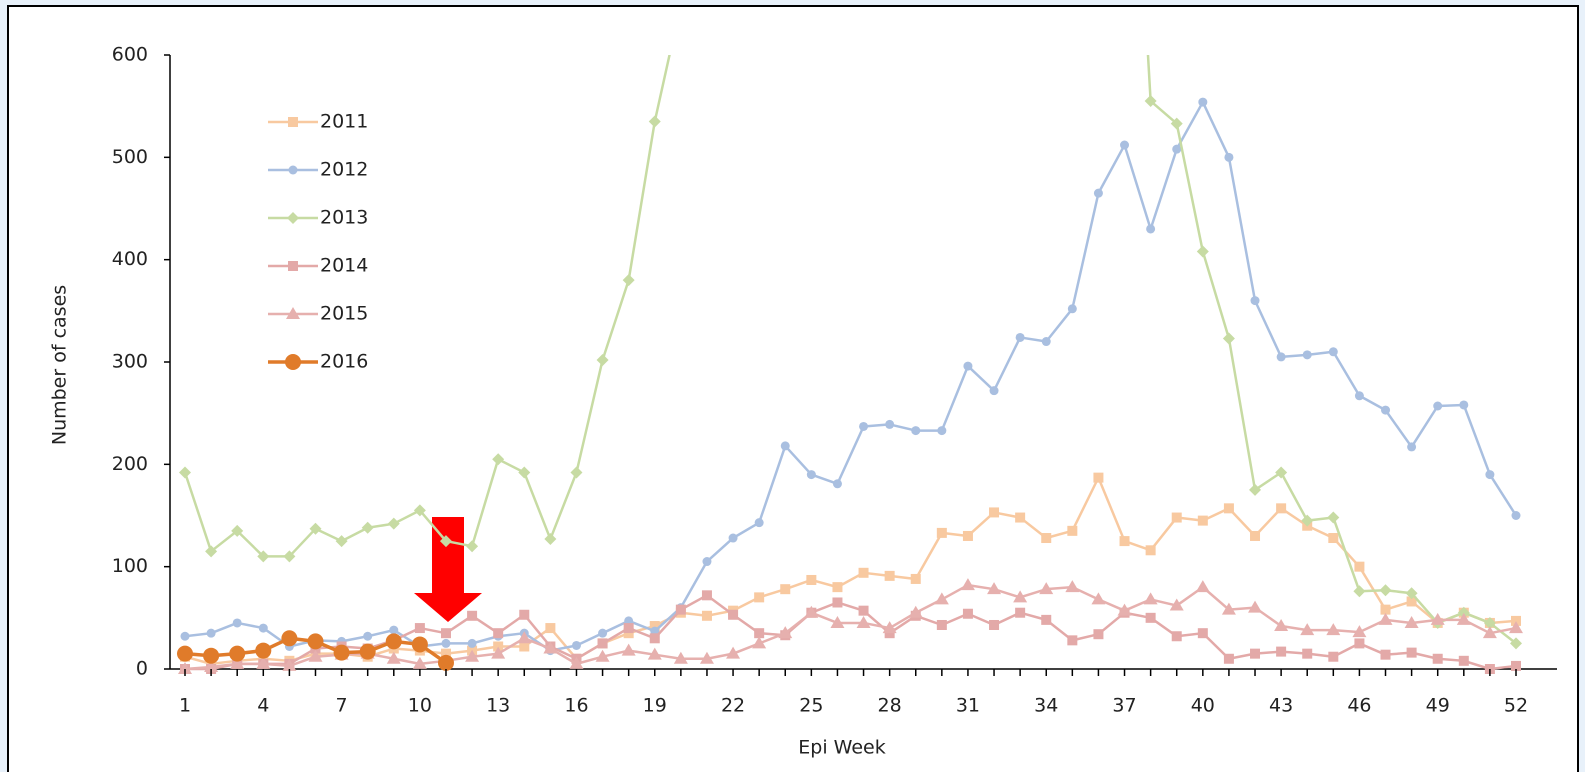 The width and height of the screenshot is (1585, 772). Describe the element at coordinates (263, 706) in the screenshot. I see `x-tick-label: 4` at that location.